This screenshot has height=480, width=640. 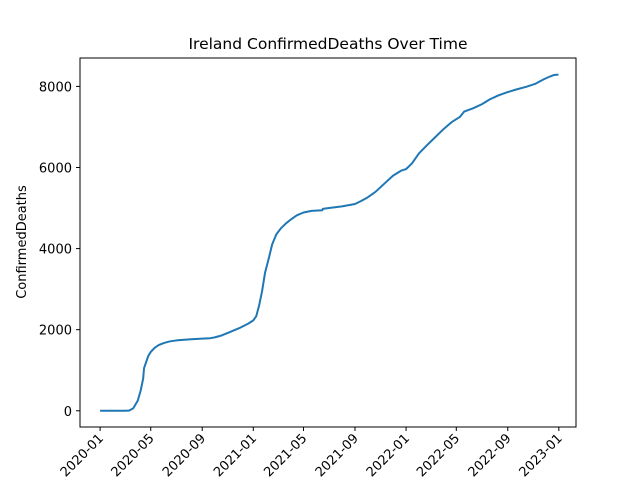 I want to click on y-axis: 0 2000 4000 6000 8000, so click(x=59, y=250).